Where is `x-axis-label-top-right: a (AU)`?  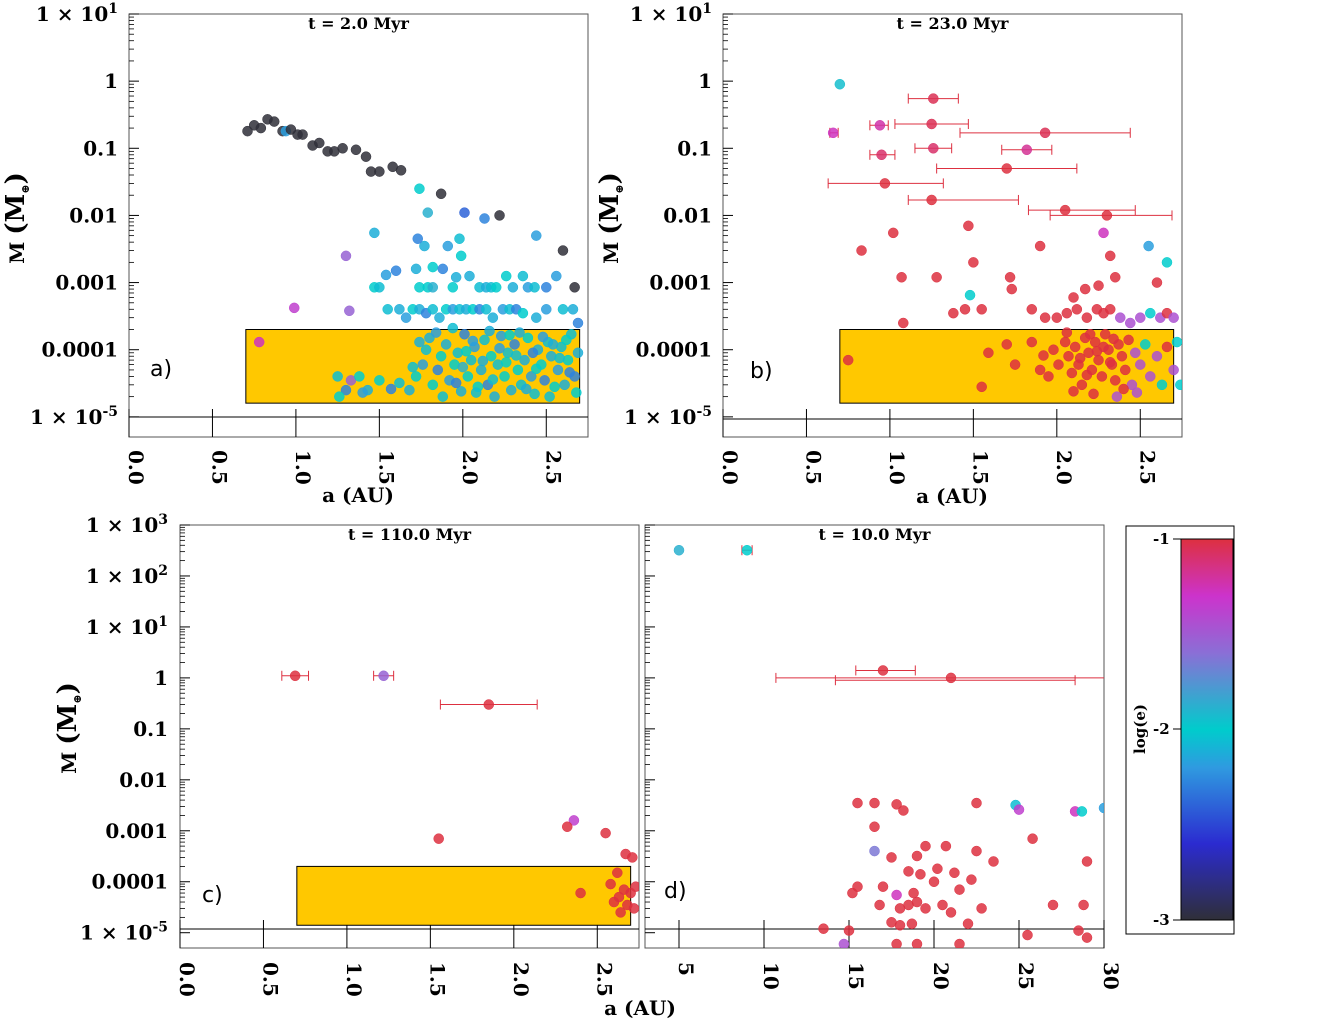 x-axis-label-top-right: a (AU) is located at coordinates (952, 496).